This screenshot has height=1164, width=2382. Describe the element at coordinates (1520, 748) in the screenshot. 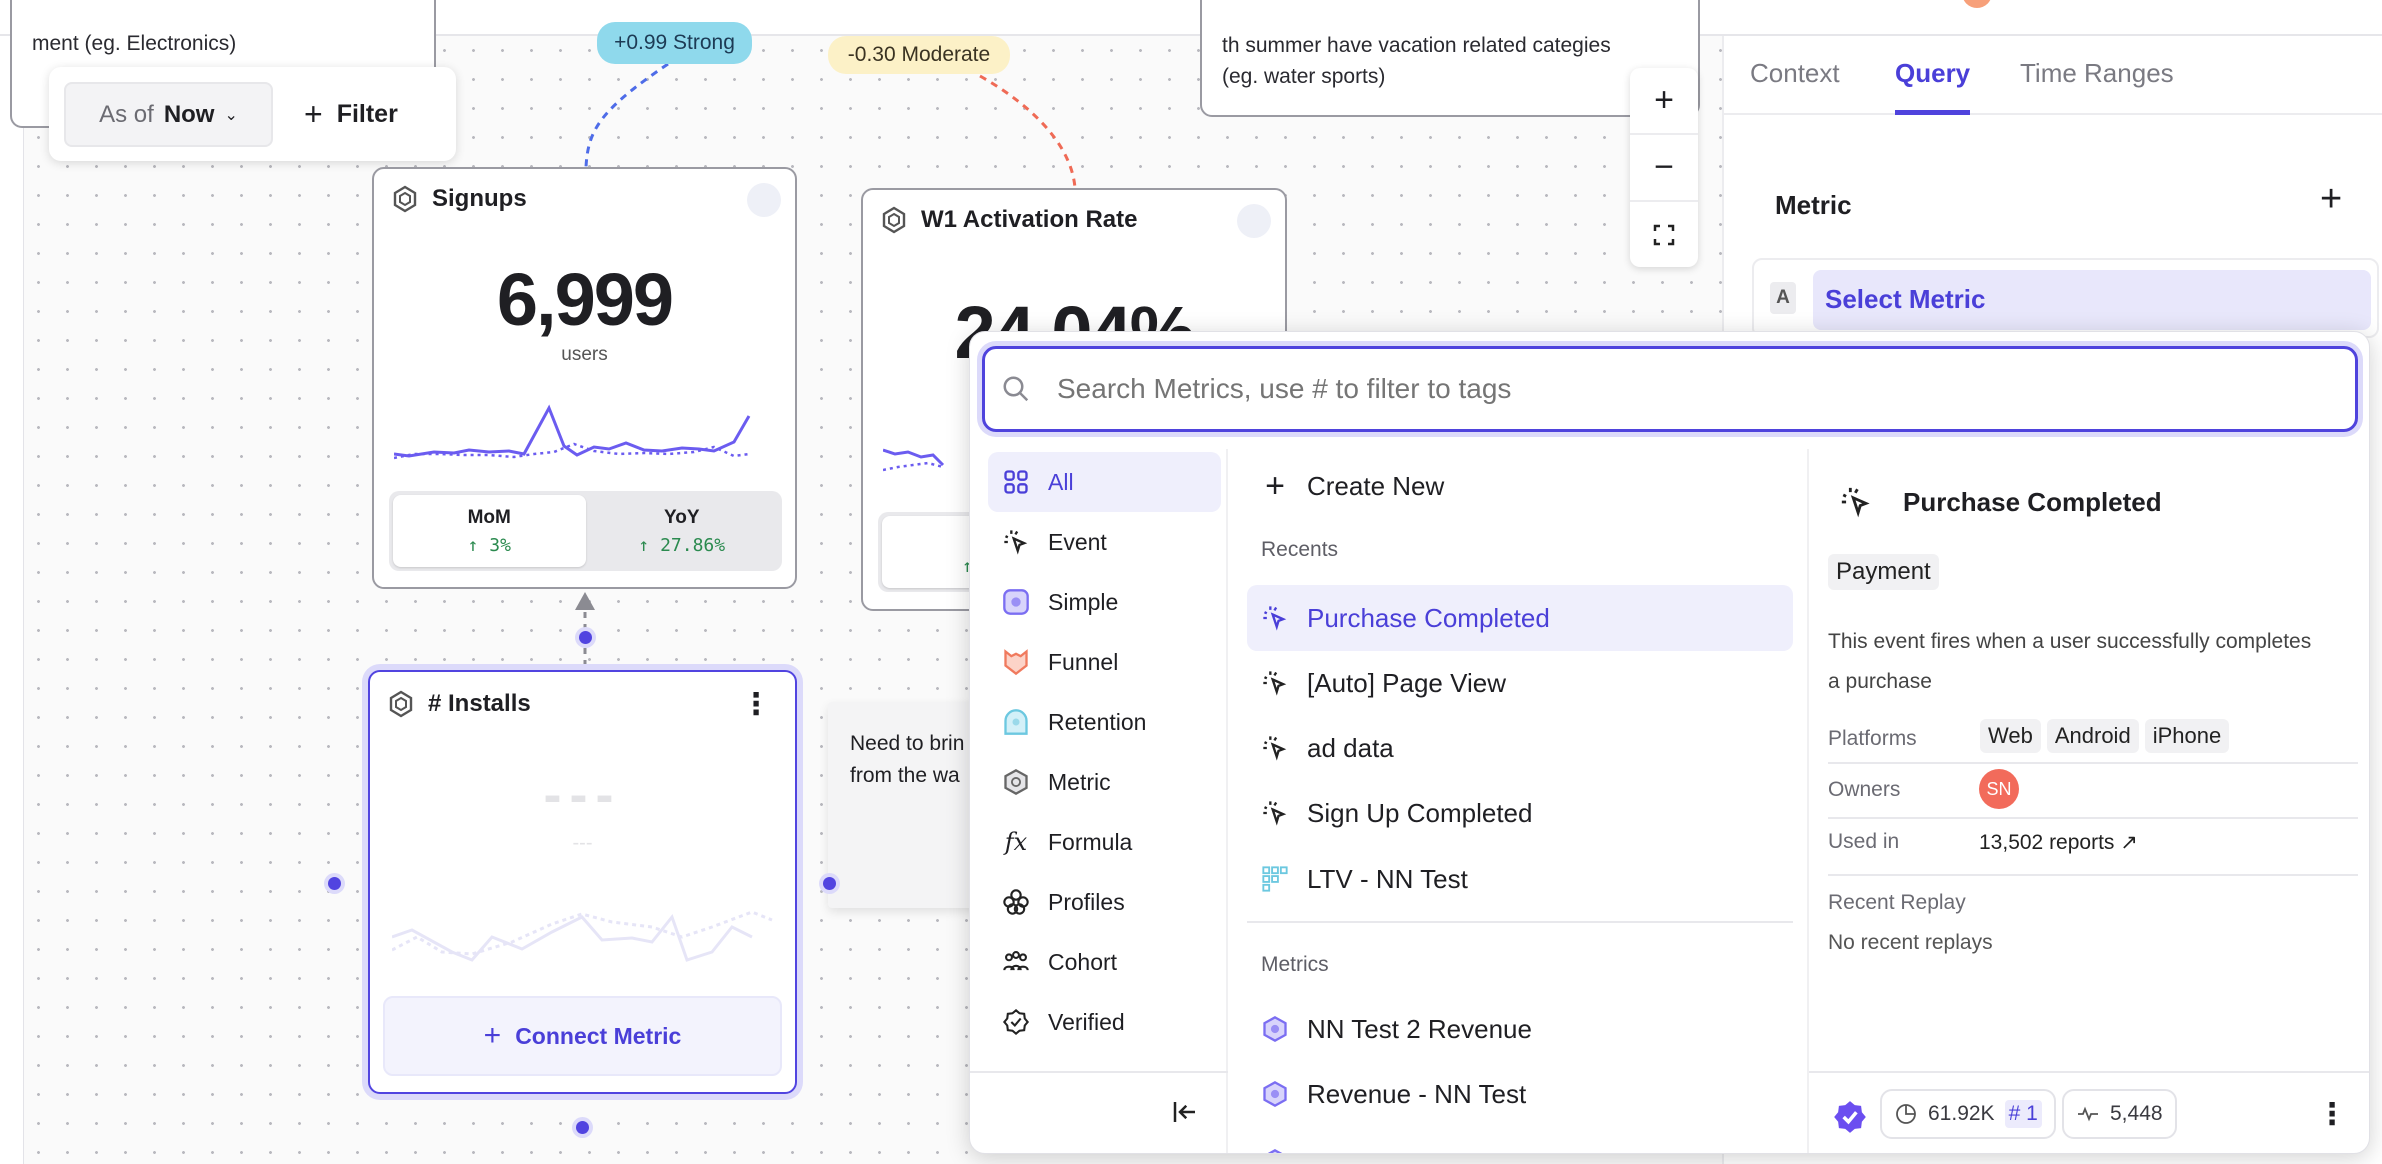

I see `recent-item: ad data` at that location.